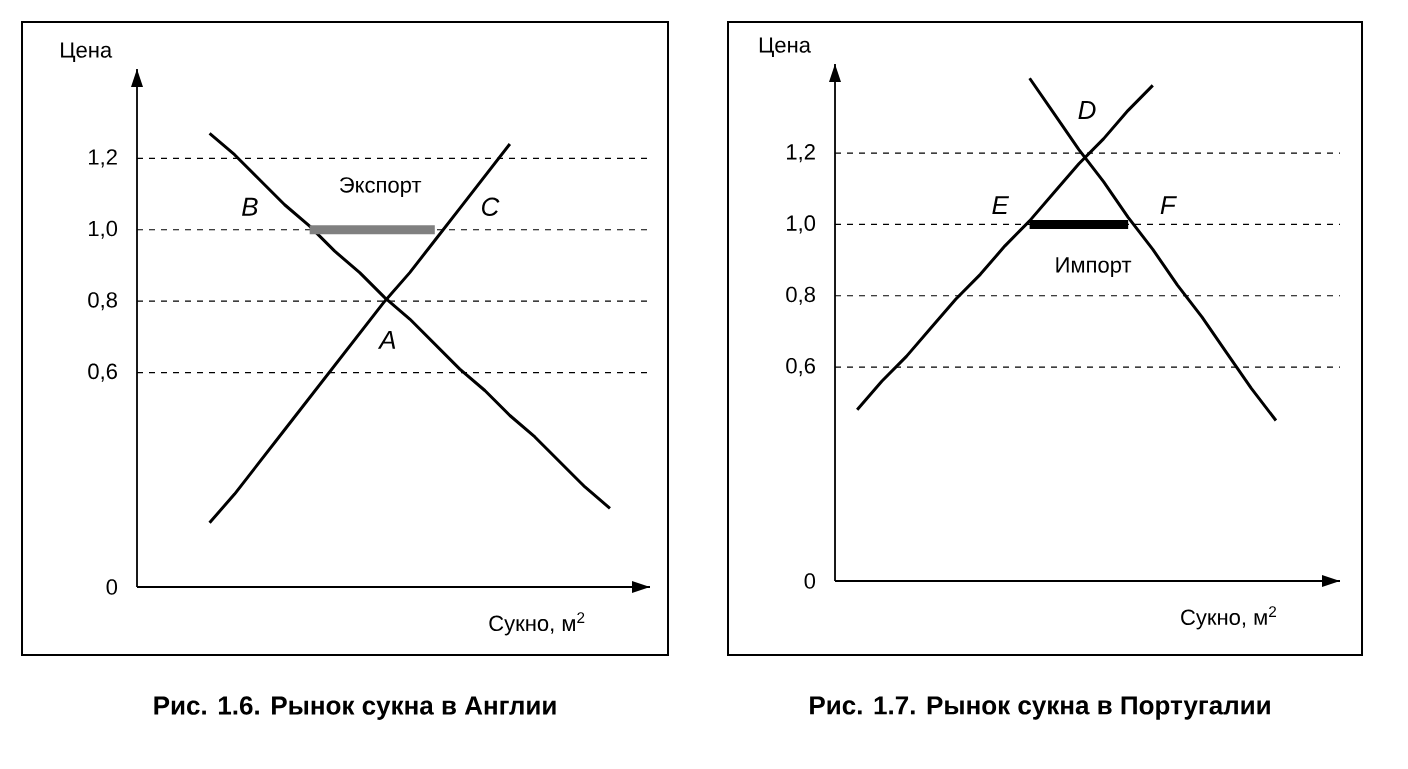 The height and width of the screenshot is (769, 1408). What do you see at coordinates (250, 206) in the screenshot?
I see `annotation: B` at bounding box center [250, 206].